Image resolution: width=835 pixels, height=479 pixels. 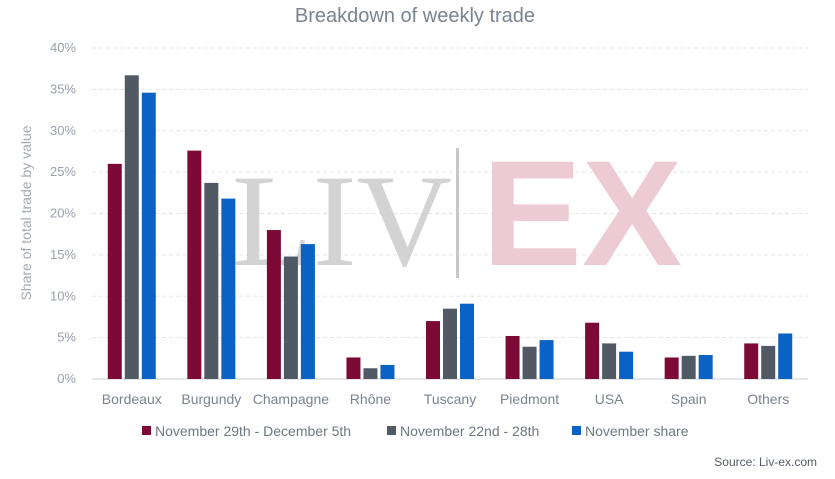 What do you see at coordinates (637, 431) in the screenshot?
I see `legend-label: November share` at bounding box center [637, 431].